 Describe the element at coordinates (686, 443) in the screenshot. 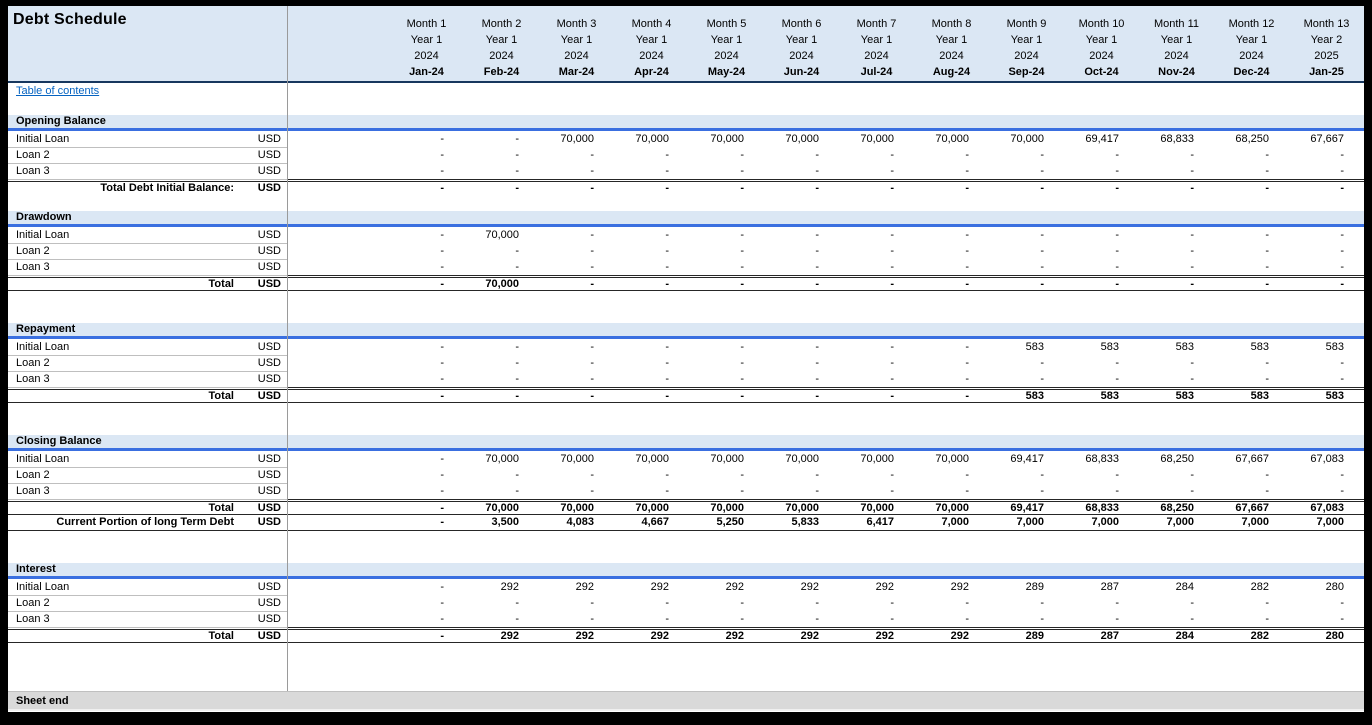

I see `section-header-row: Closing Balance` at that location.